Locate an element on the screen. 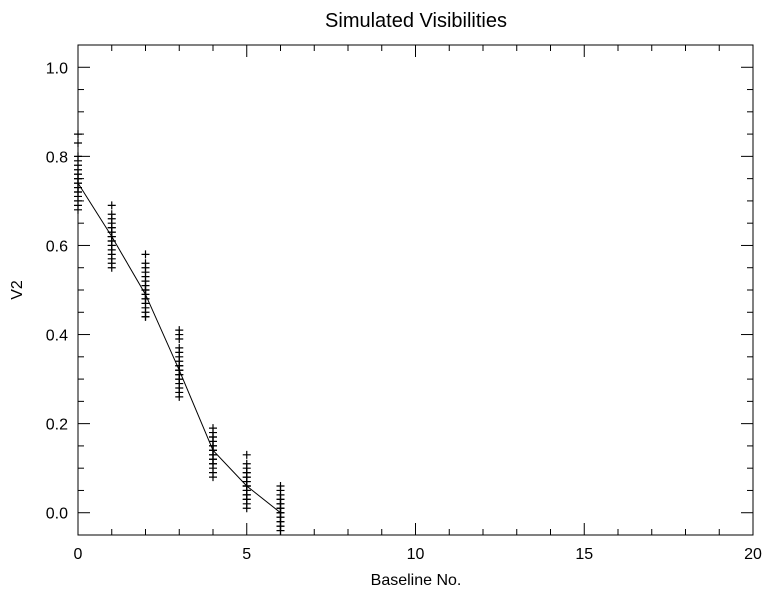 This screenshot has height=598, width=766. x-tick-label: 10 is located at coordinates (416, 554).